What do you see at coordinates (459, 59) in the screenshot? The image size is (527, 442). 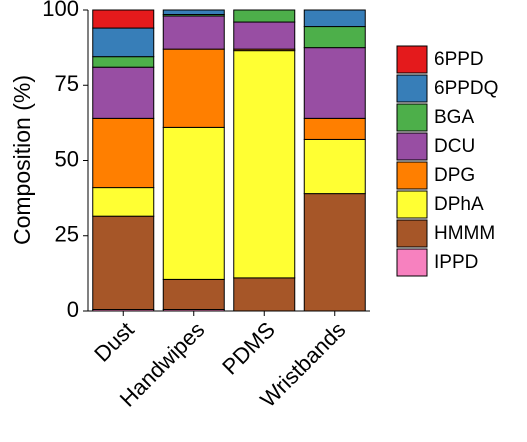 I see `legend-label: 6PPD` at bounding box center [459, 59].